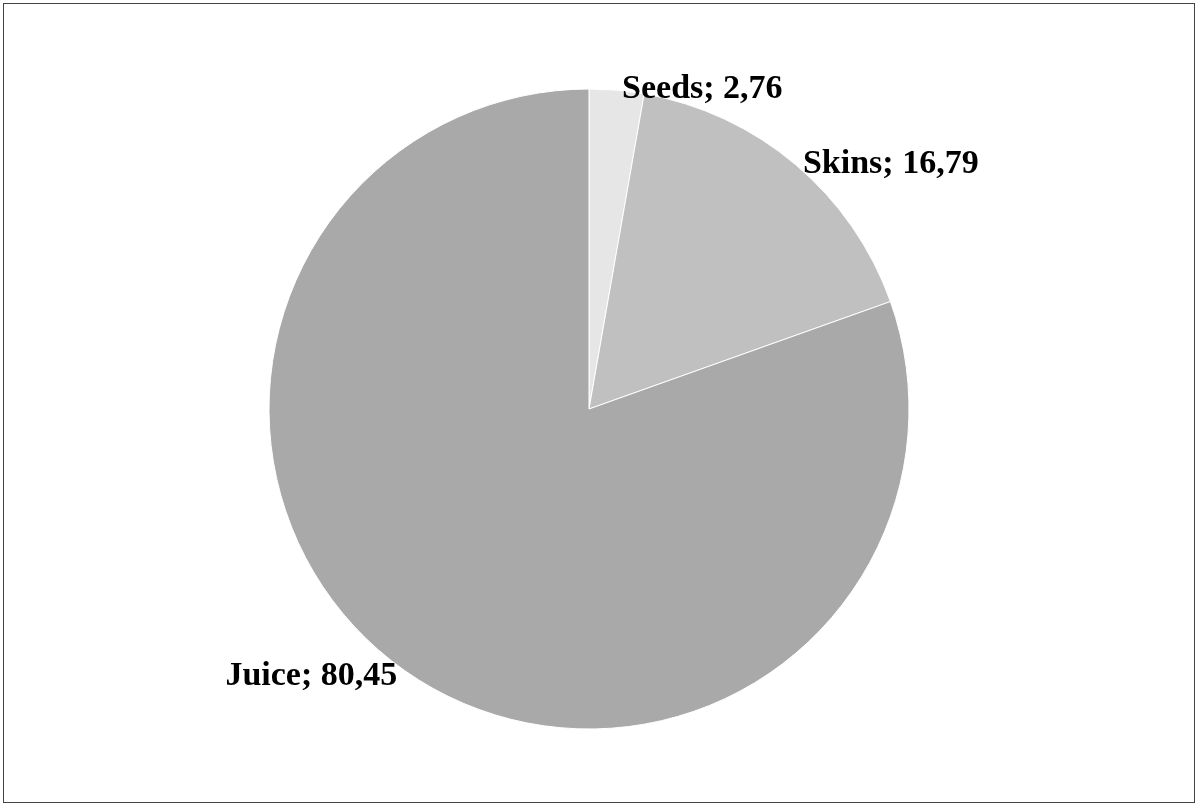  Describe the element at coordinates (702, 86) in the screenshot. I see `slice-label: Seeds; 2,76` at that location.